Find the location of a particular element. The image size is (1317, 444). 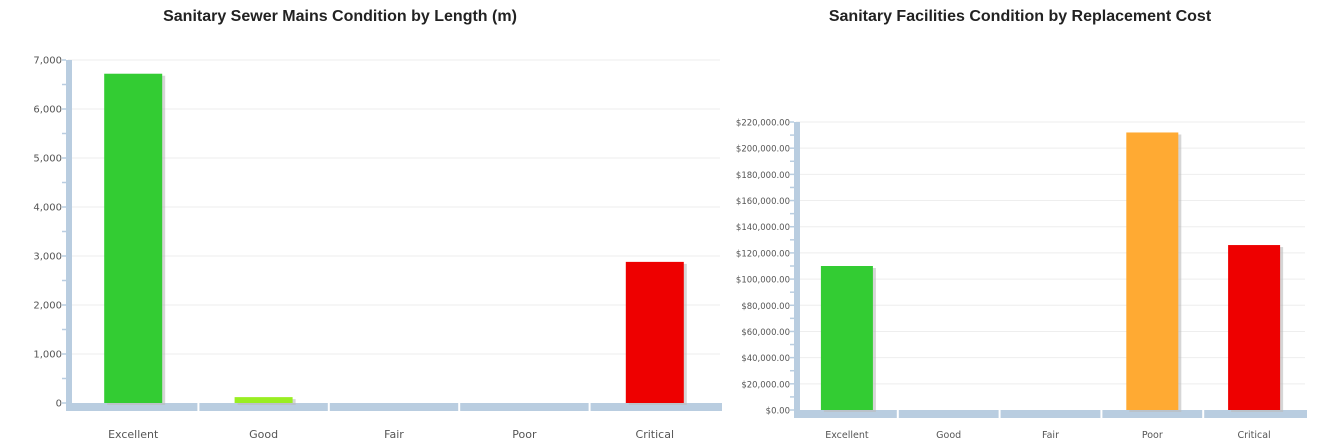

y-tick-label: 3,000 is located at coordinates (47, 257).